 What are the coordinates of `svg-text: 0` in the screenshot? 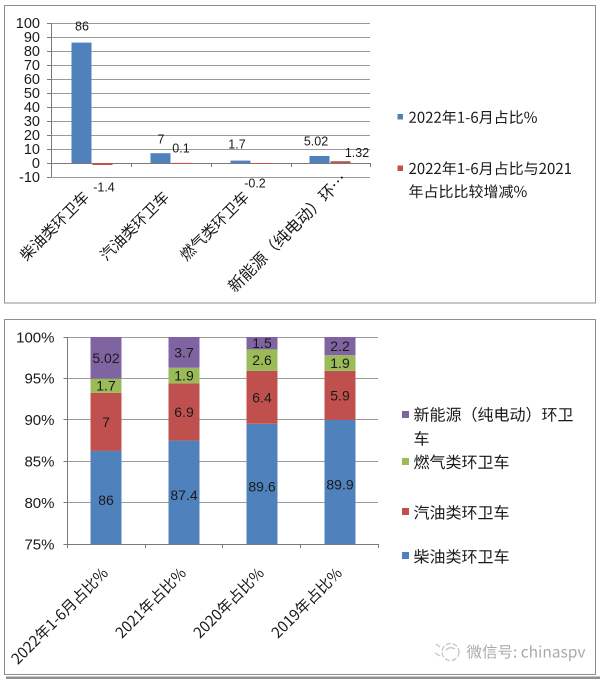 It's located at (36, 164).